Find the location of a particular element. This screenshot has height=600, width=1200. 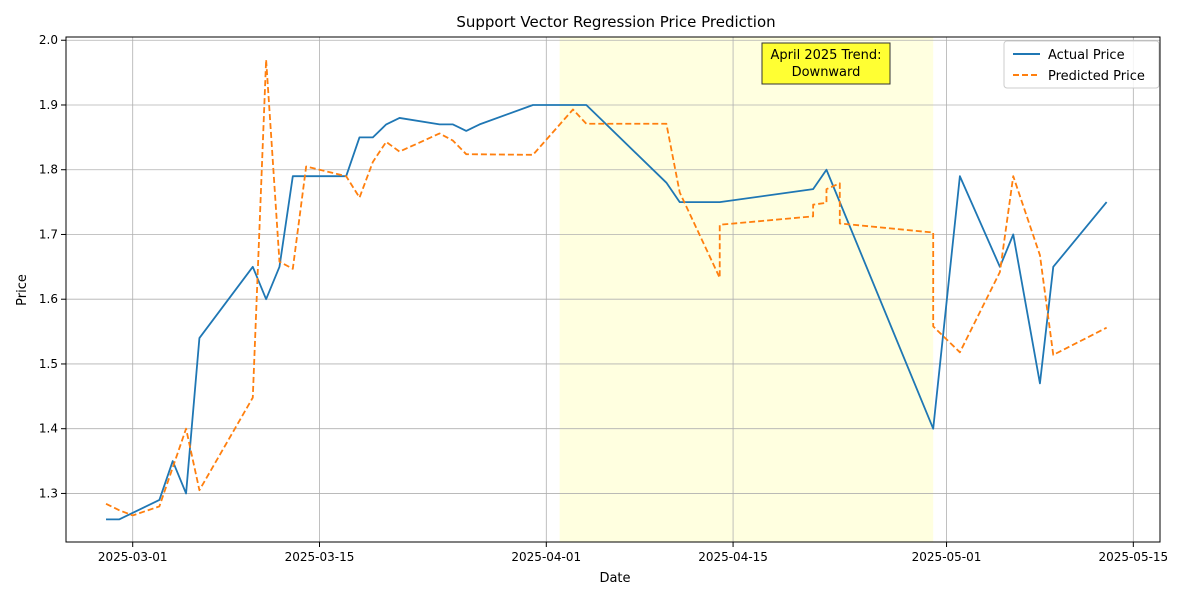

legend-label-actual: Actual Price is located at coordinates (1086, 55).